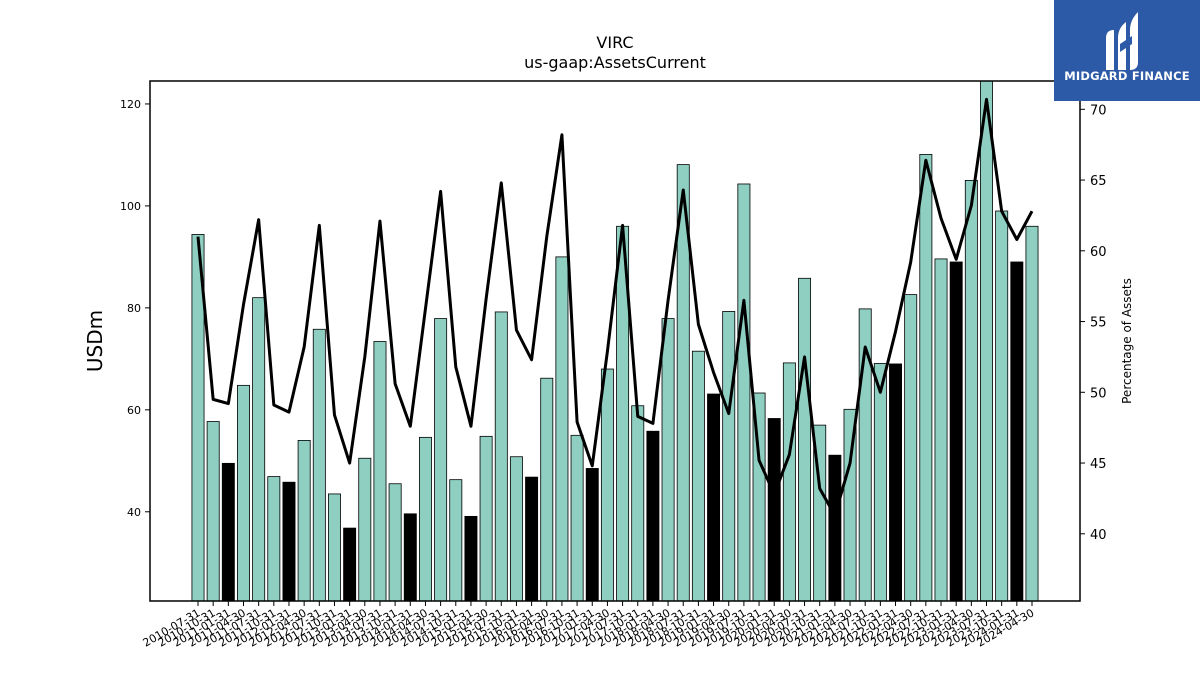  What do you see at coordinates (1122, 41) in the screenshot?
I see `logo-mark-icon` at bounding box center [1122, 41].